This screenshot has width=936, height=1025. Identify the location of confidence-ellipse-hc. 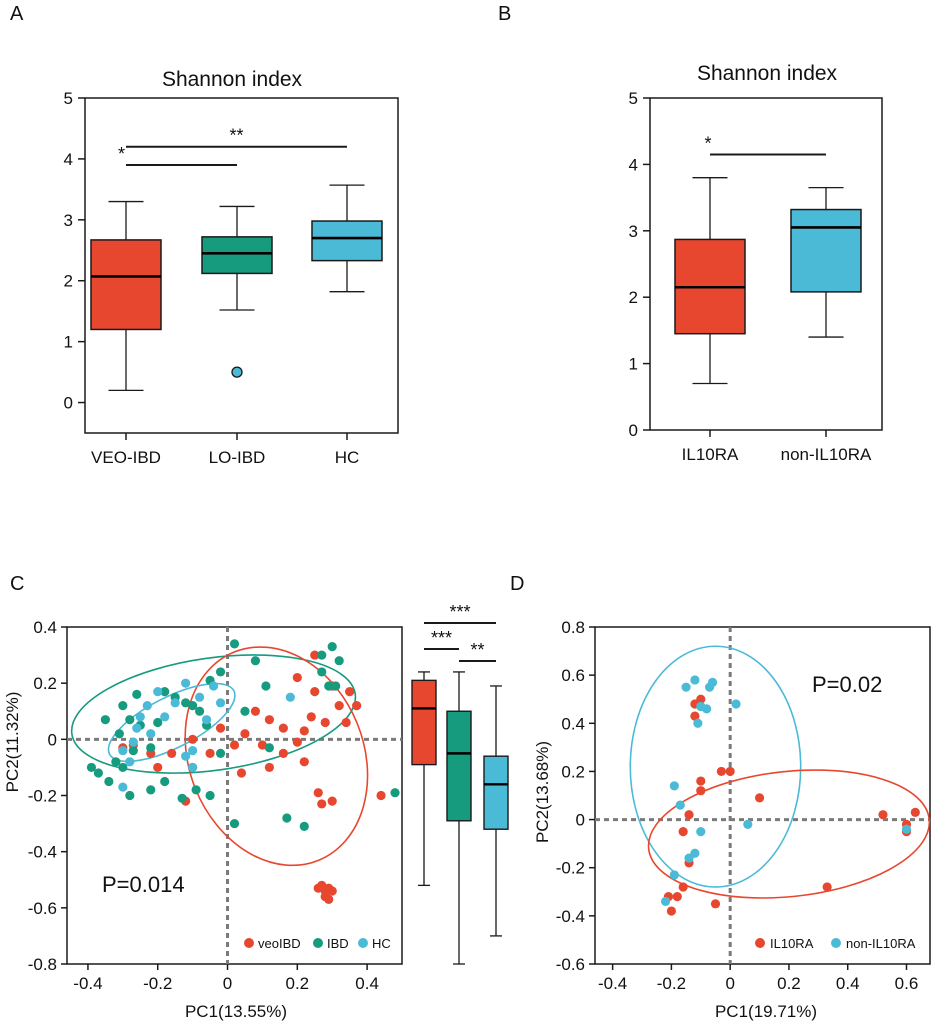
(715, 766).